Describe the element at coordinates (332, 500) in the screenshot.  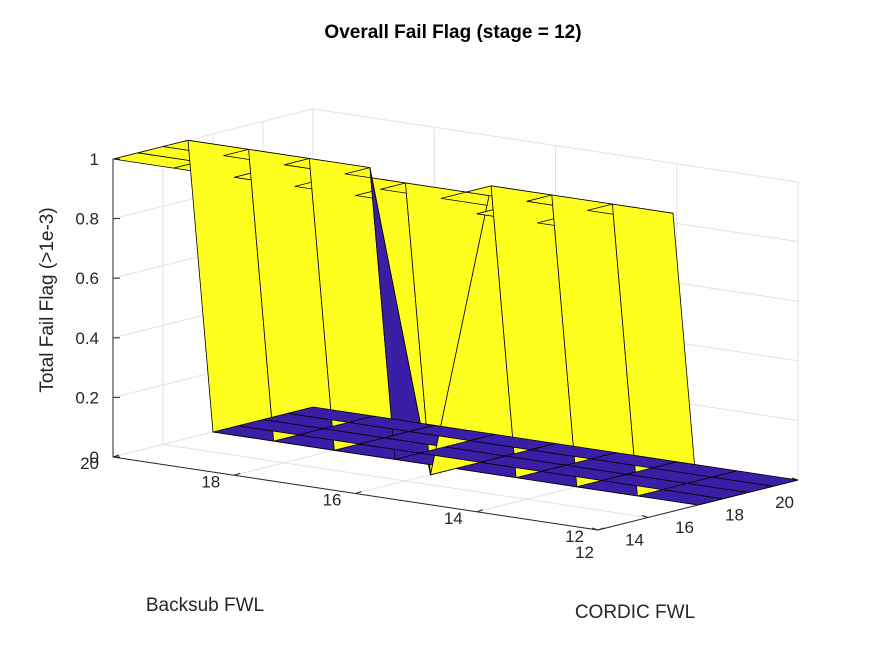
I see `y-tick-label: 16` at that location.